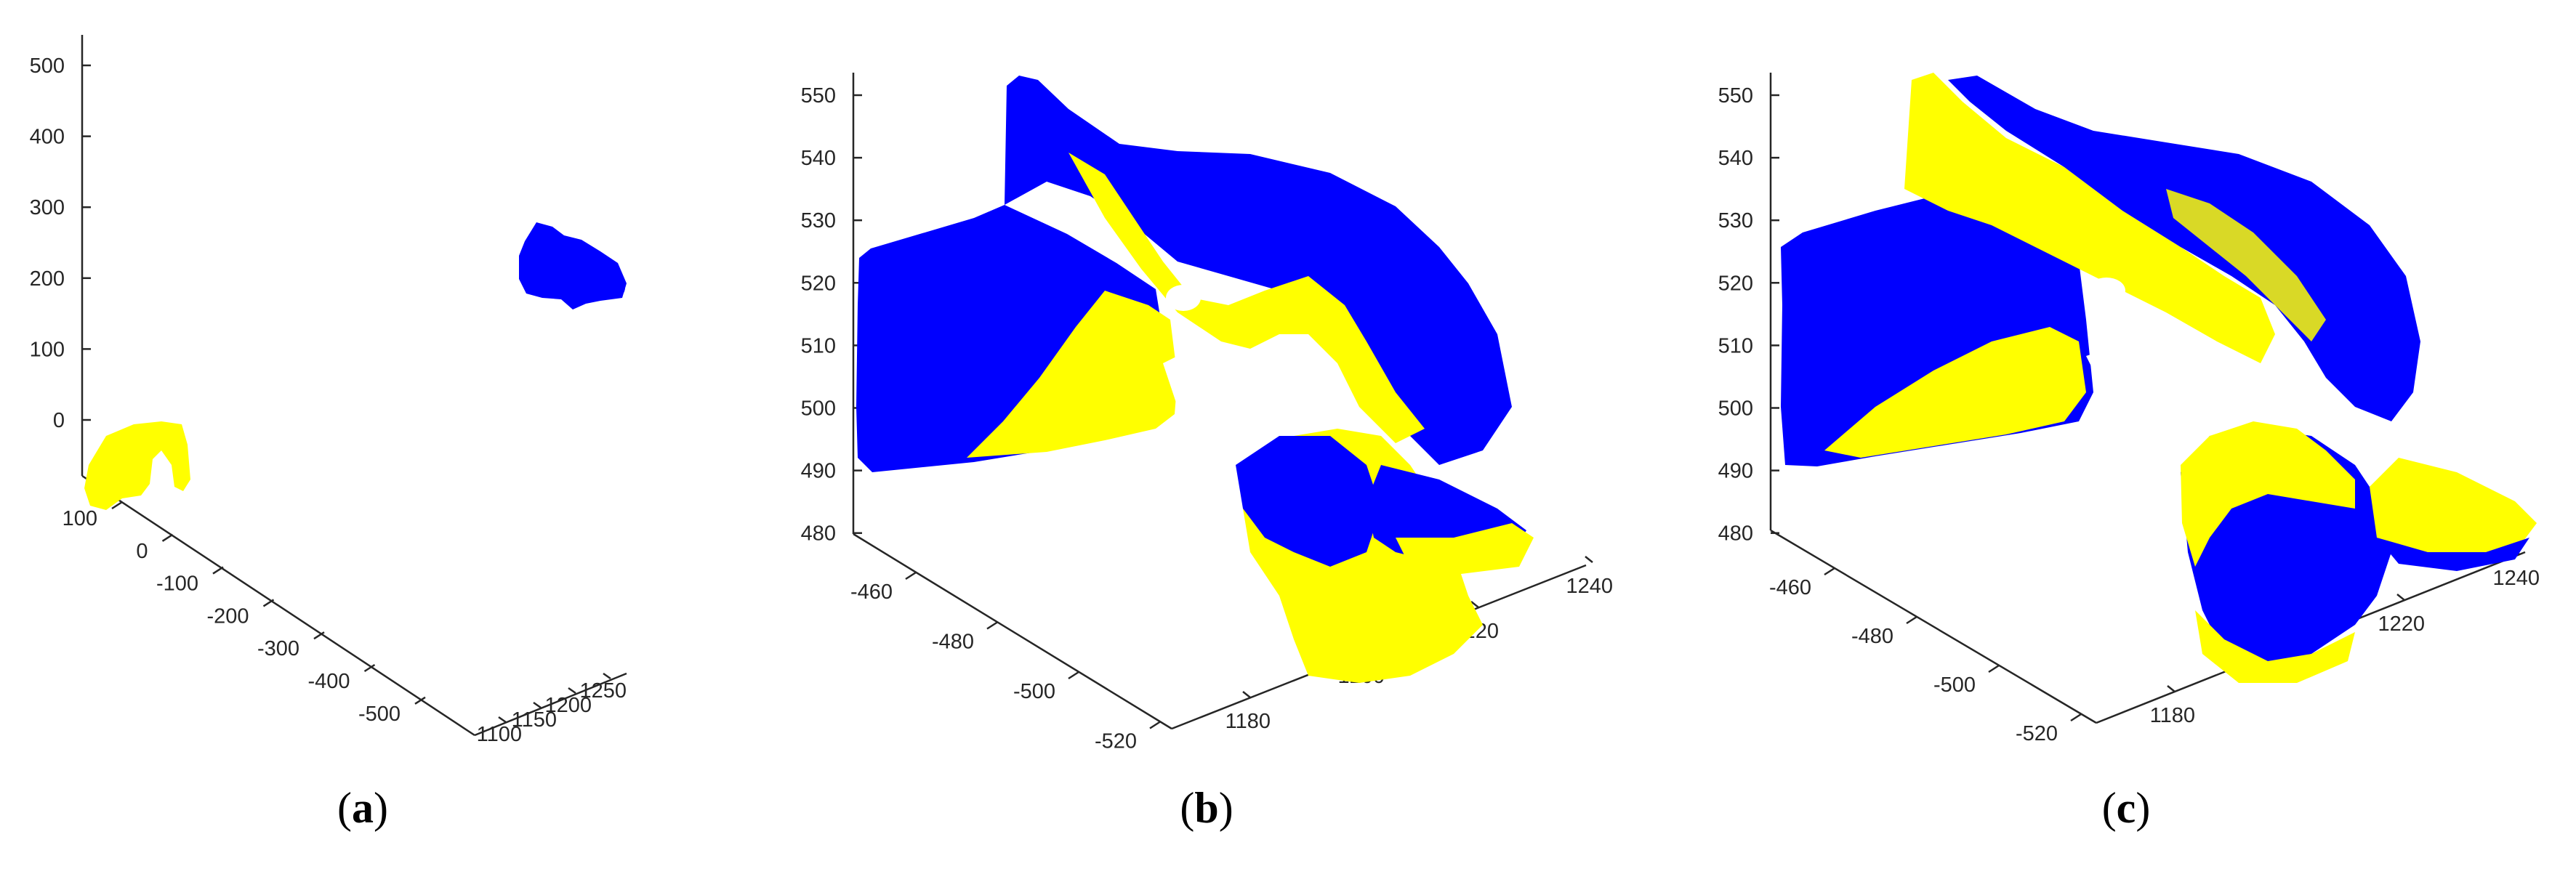 The height and width of the screenshot is (882, 2576). I want to click on z-tick-label: 300, so click(47, 207).